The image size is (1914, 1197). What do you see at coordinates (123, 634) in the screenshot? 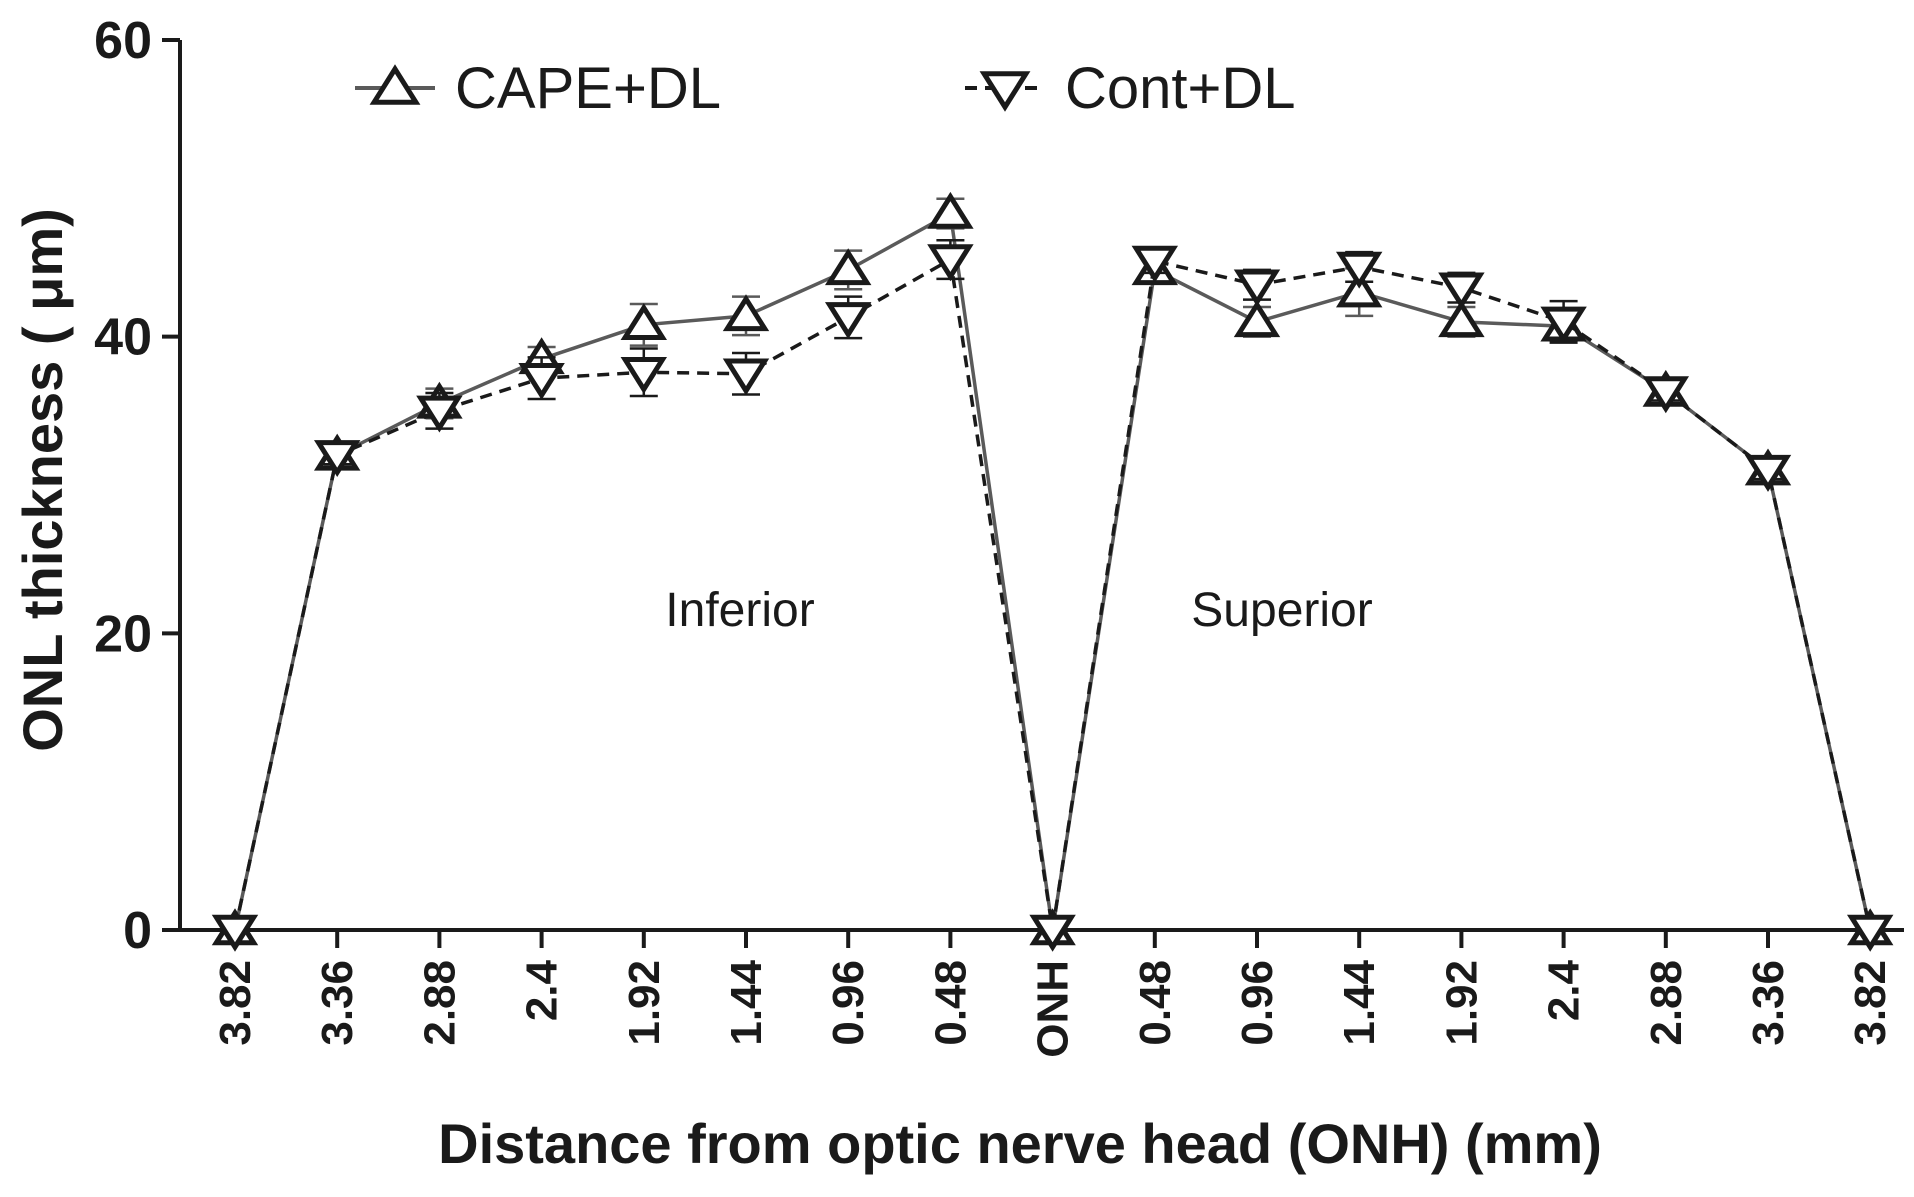
I see `y-tick-label: 20` at bounding box center [123, 634].